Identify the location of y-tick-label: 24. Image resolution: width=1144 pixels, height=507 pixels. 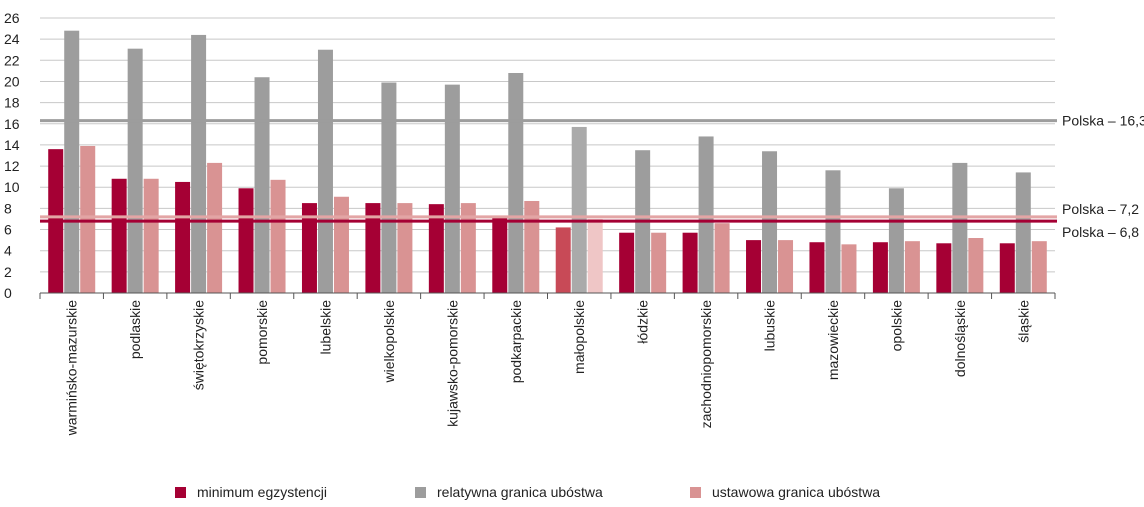
(12, 39).